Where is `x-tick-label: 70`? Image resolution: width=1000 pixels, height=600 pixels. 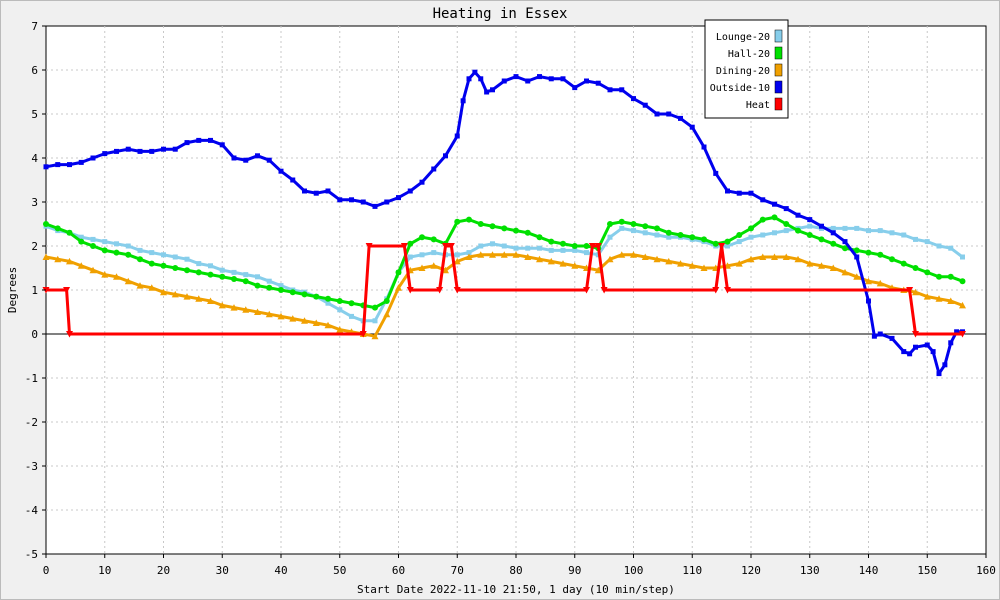 x-tick-label: 70 is located at coordinates (457, 570).